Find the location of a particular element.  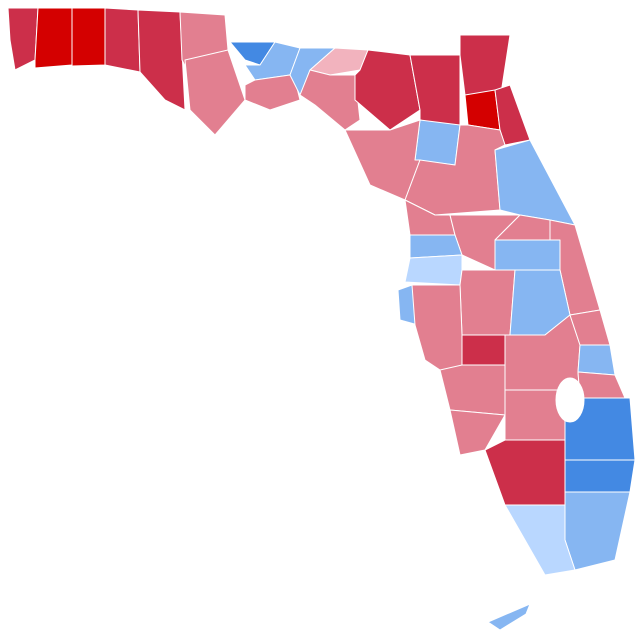

lake-okeechobee is located at coordinates (570, 400).